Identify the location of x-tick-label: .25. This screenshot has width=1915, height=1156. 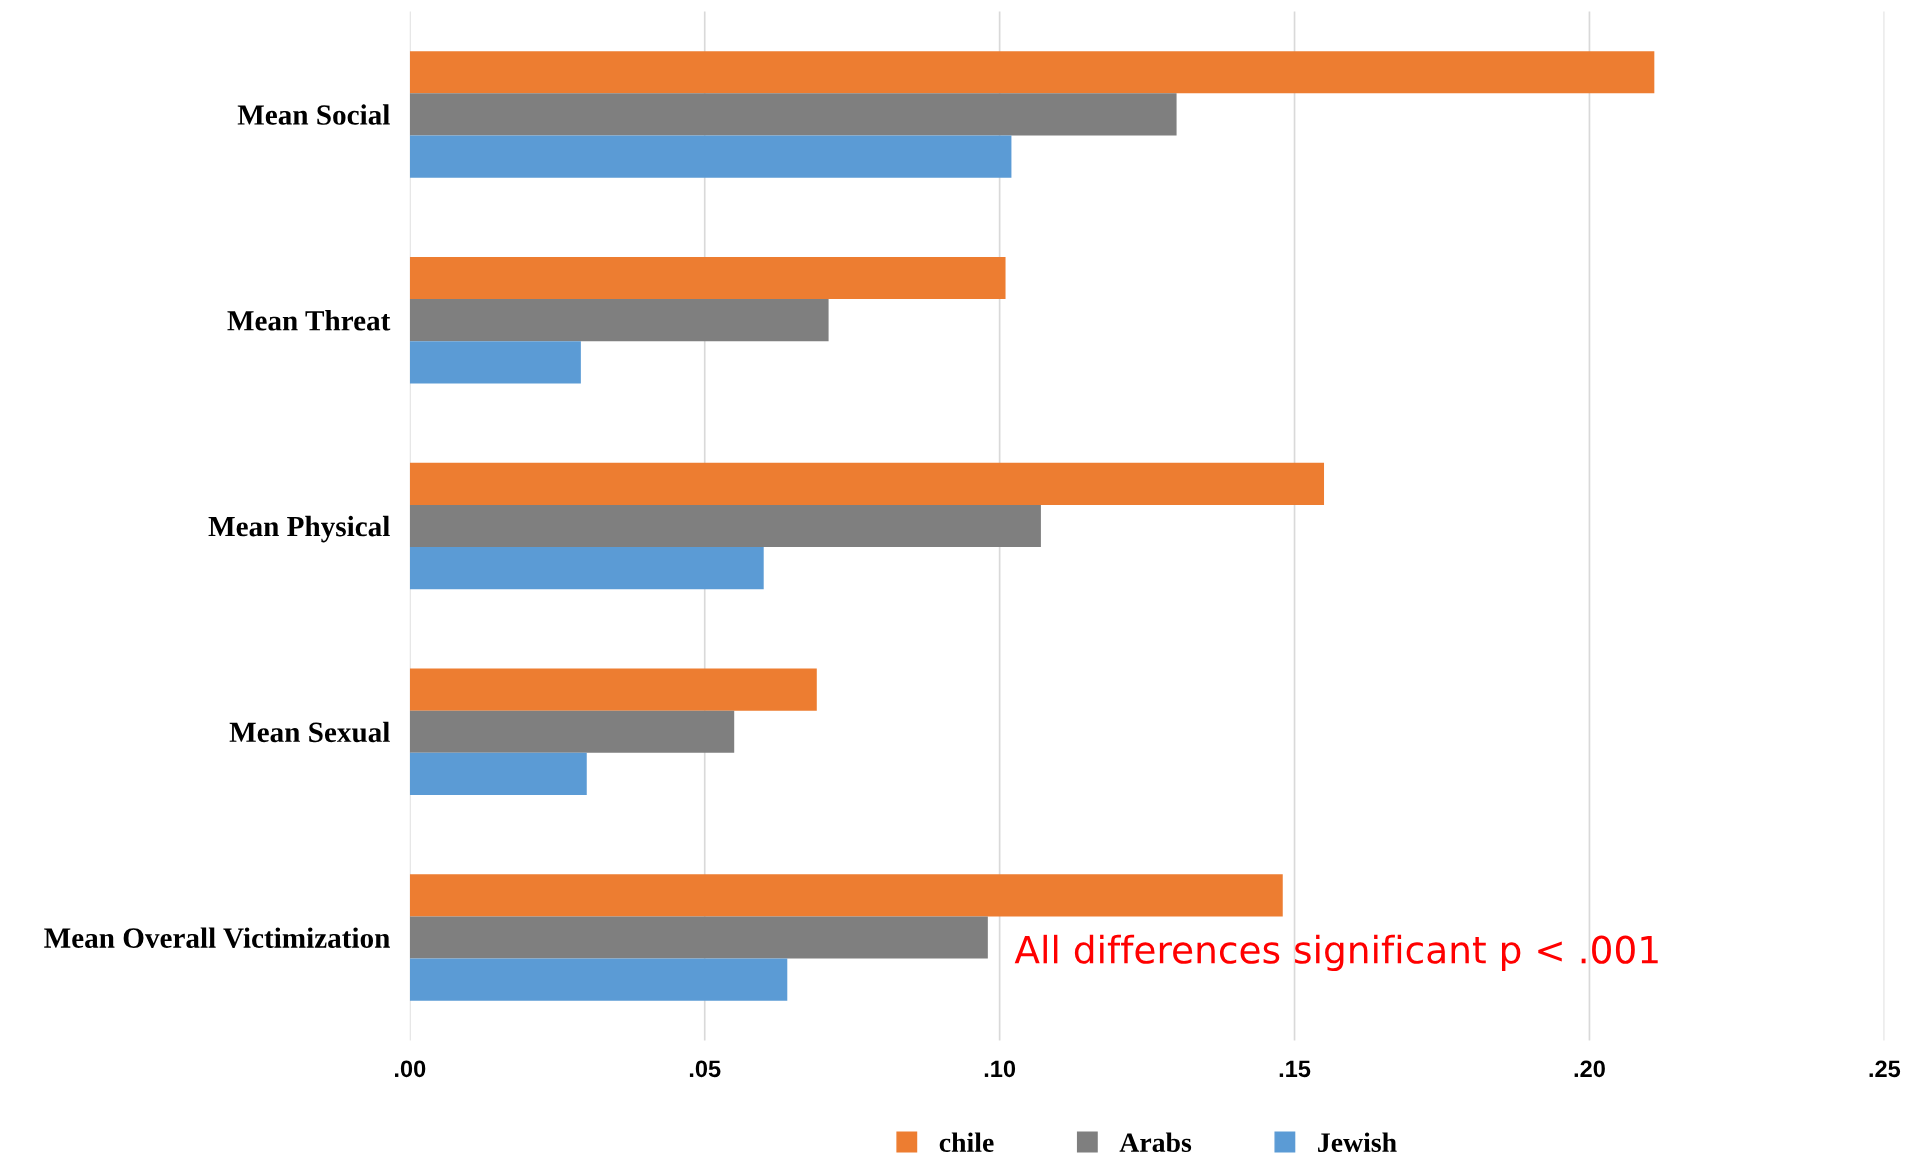
(1885, 1069).